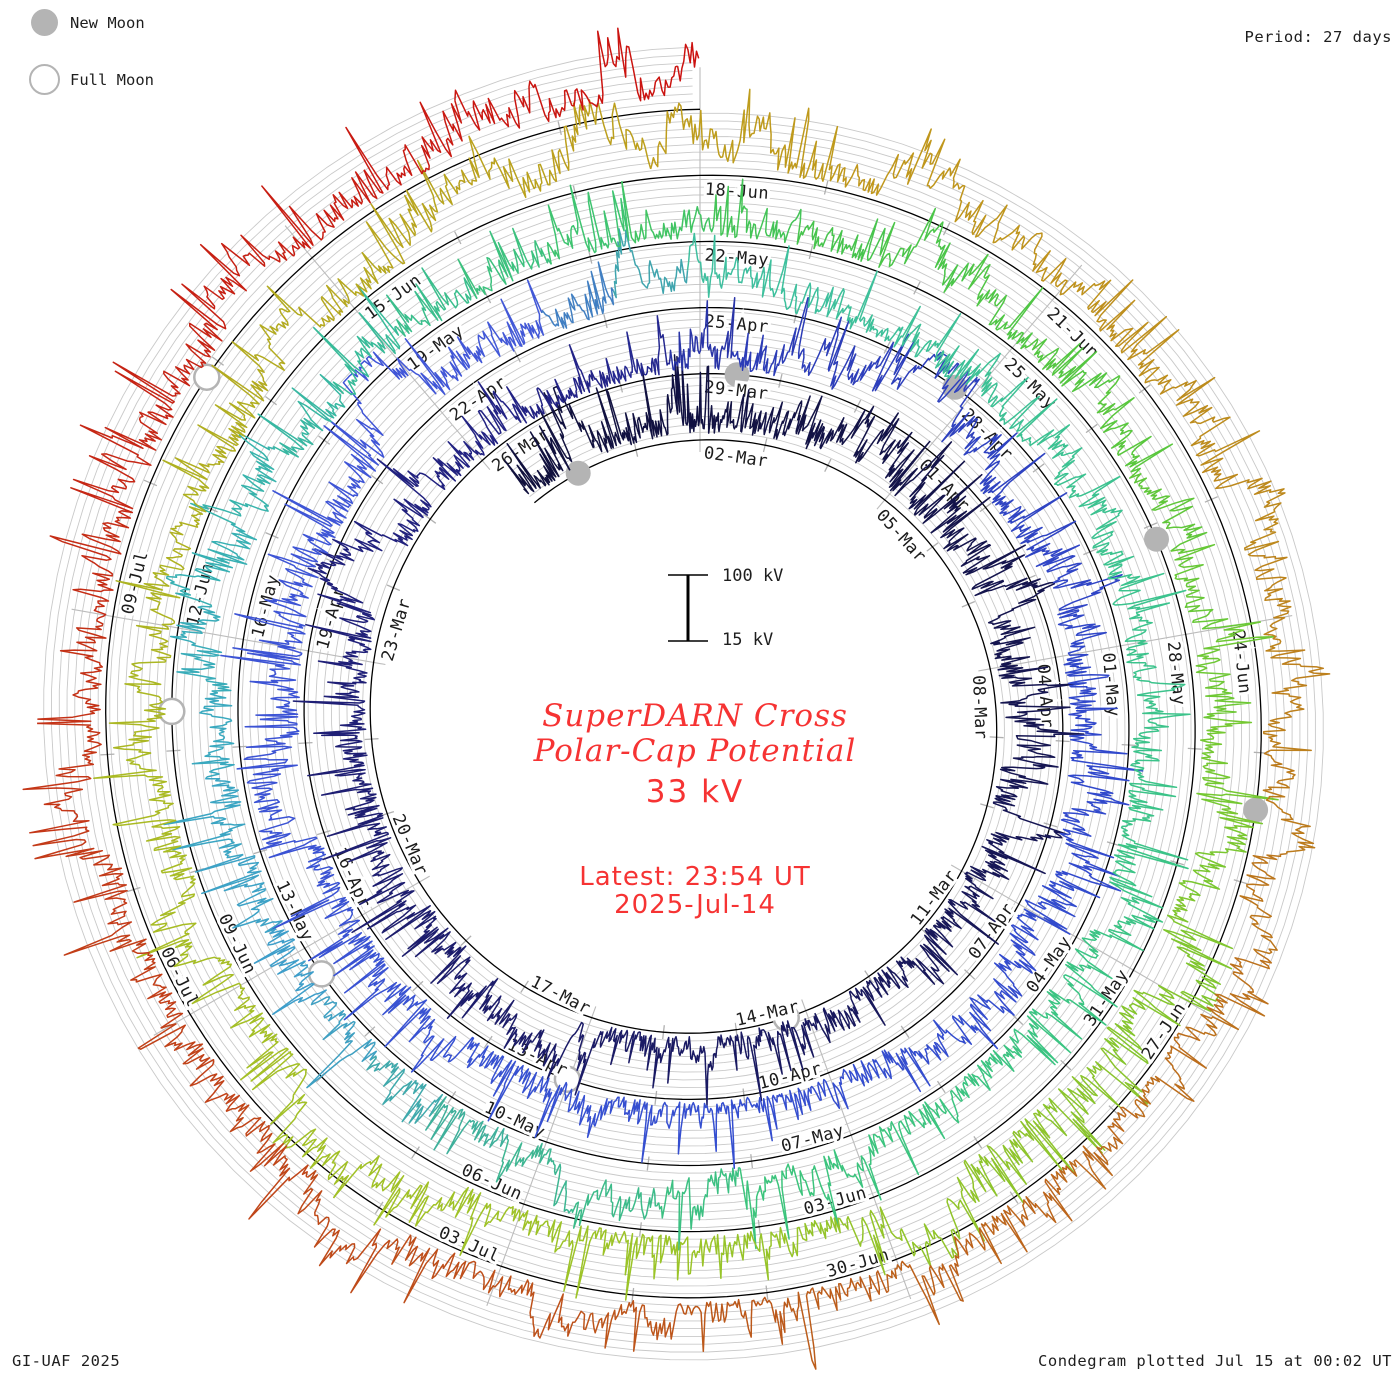 This screenshot has height=1400, width=1400. Describe the element at coordinates (688, 608) in the screenshot. I see `scale-bar-icon` at that location.